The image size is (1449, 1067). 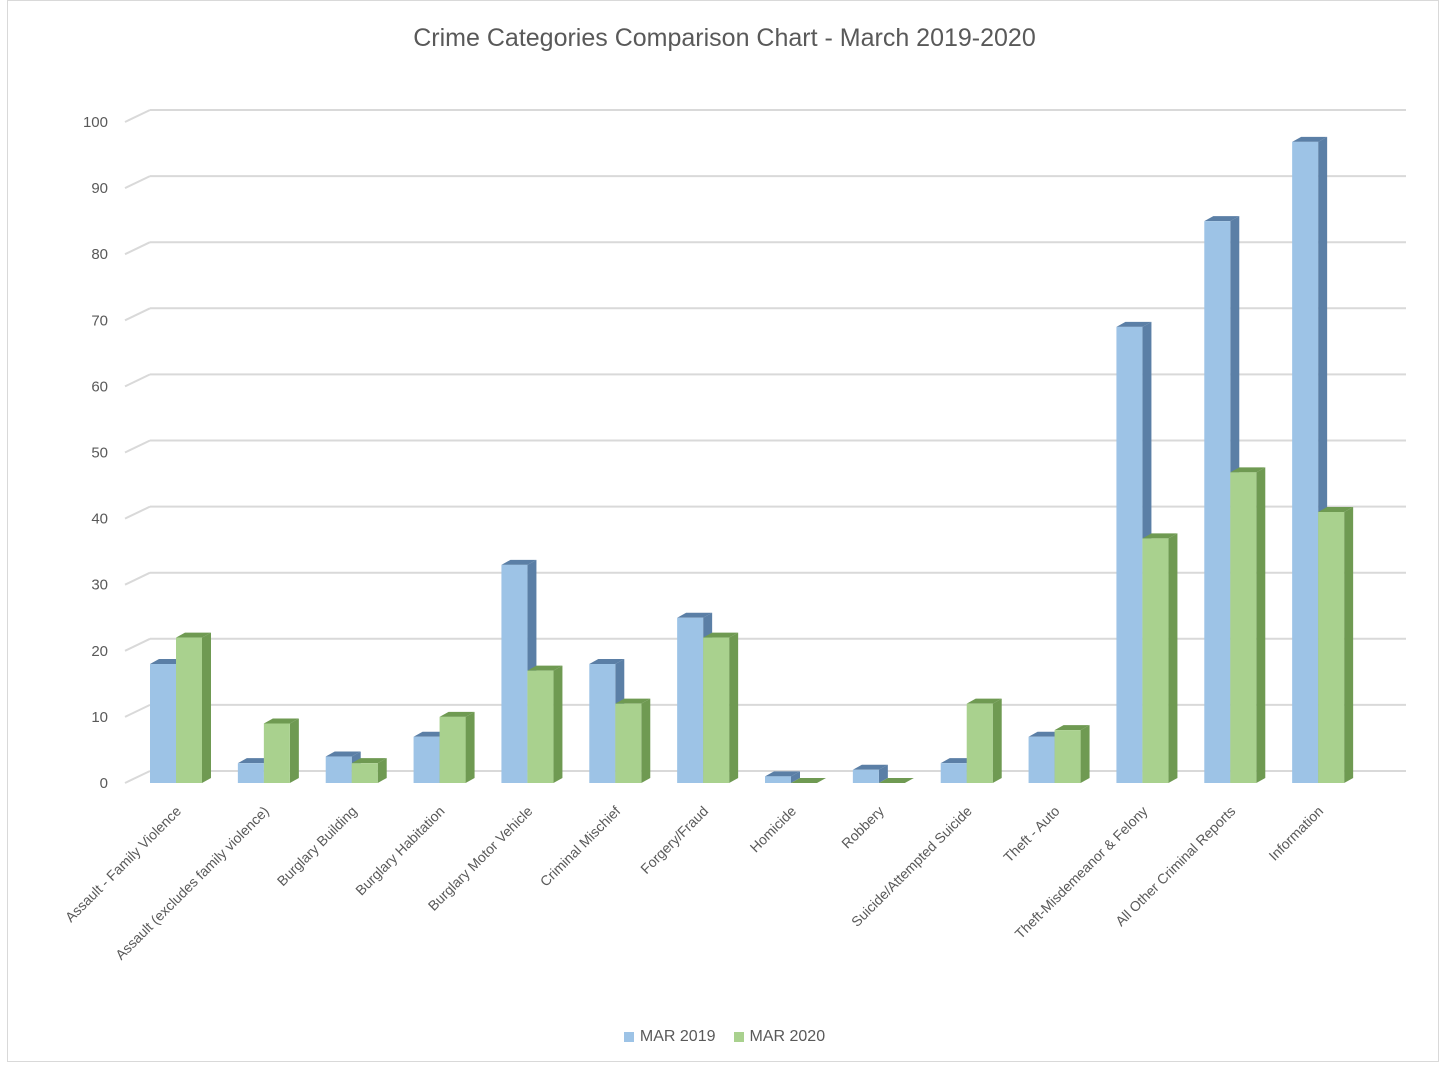 What do you see at coordinates (99, 254) in the screenshot?
I see `y-tick-label: 80` at bounding box center [99, 254].